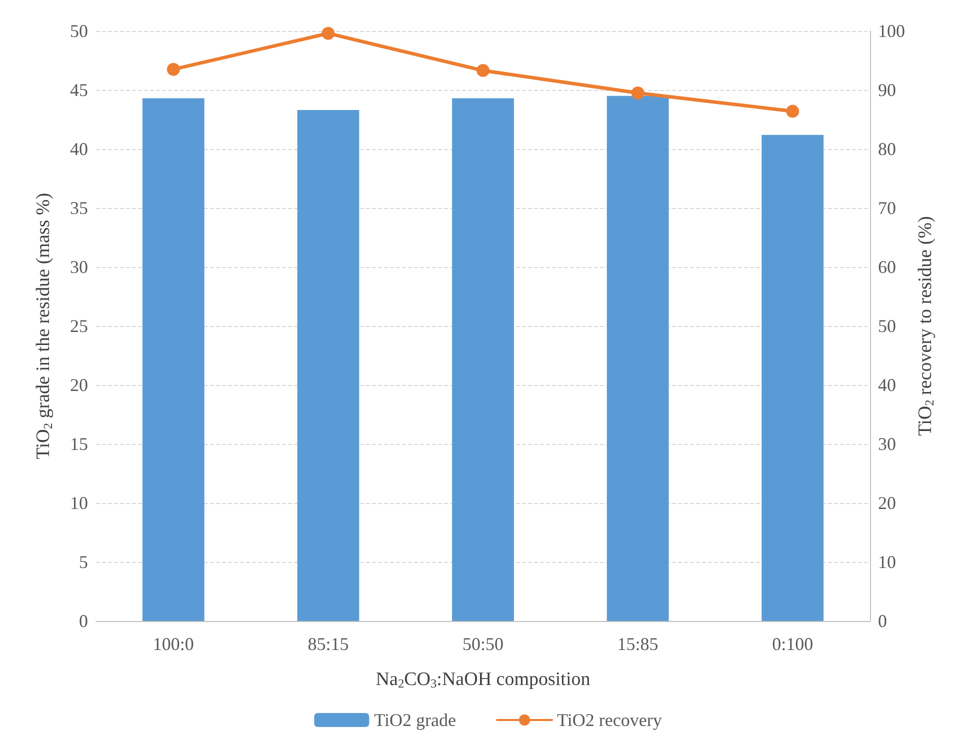 Image resolution: width=978 pixels, height=746 pixels. I want to click on y2-tick-label: 30, so click(887, 444).